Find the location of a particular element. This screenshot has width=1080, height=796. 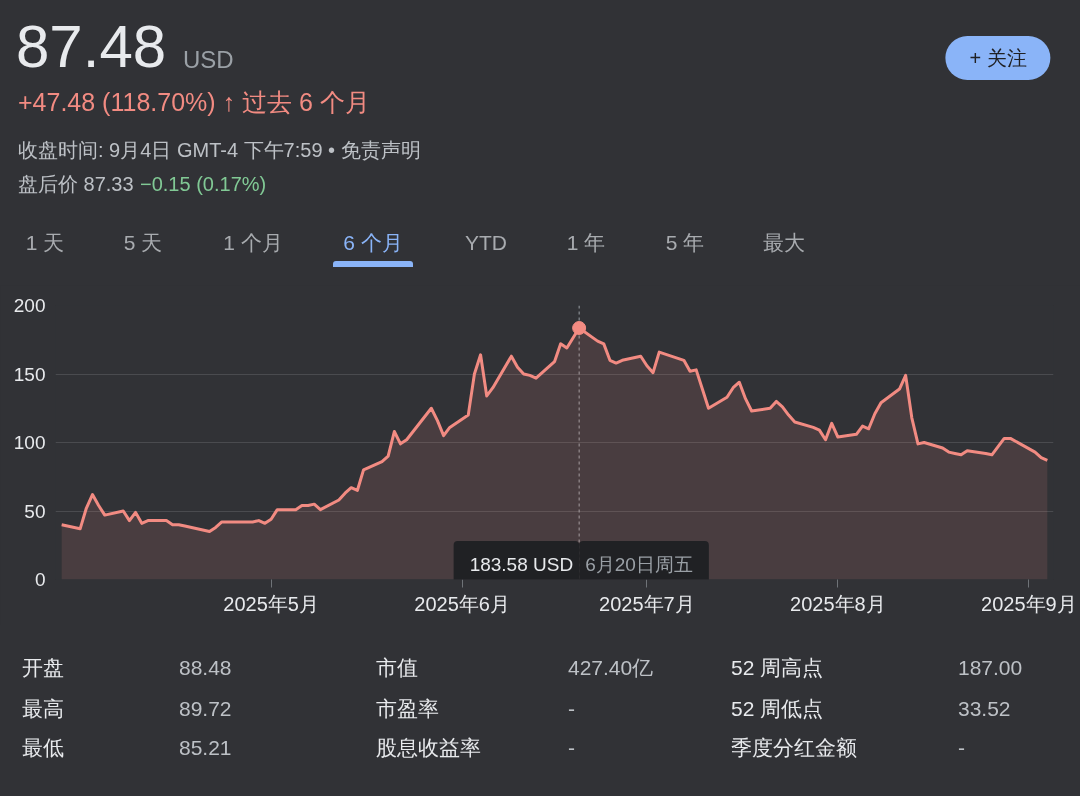

y-tick-label: 200 is located at coordinates (29, 305).